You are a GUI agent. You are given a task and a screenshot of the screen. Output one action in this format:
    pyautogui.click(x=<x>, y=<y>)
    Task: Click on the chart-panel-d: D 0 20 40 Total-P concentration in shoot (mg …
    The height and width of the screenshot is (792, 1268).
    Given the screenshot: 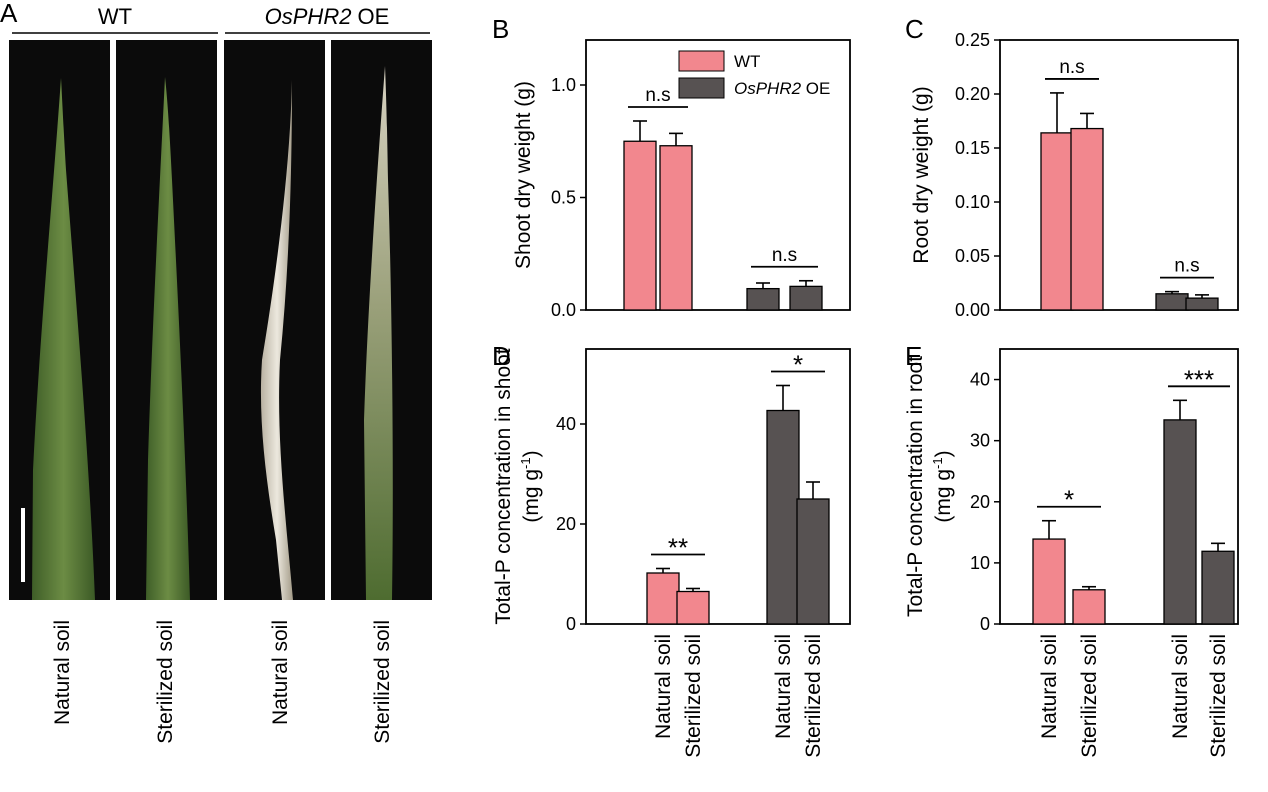 What is the action you would take?
    pyautogui.click(x=671, y=549)
    